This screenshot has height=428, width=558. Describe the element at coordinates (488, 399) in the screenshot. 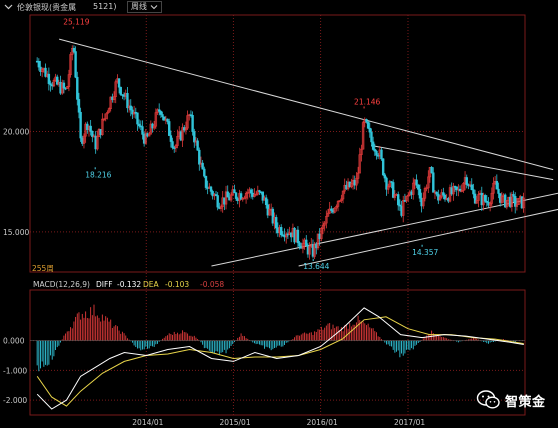

I see `wechat-icon` at that location.